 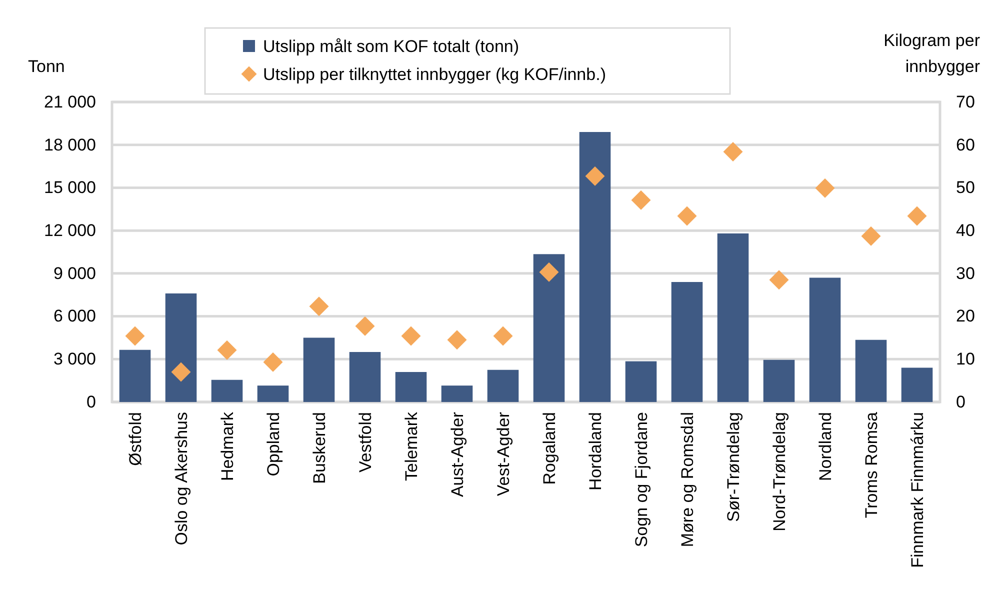 I want to click on x-tick-label: Hedmark, so click(x=227, y=446).